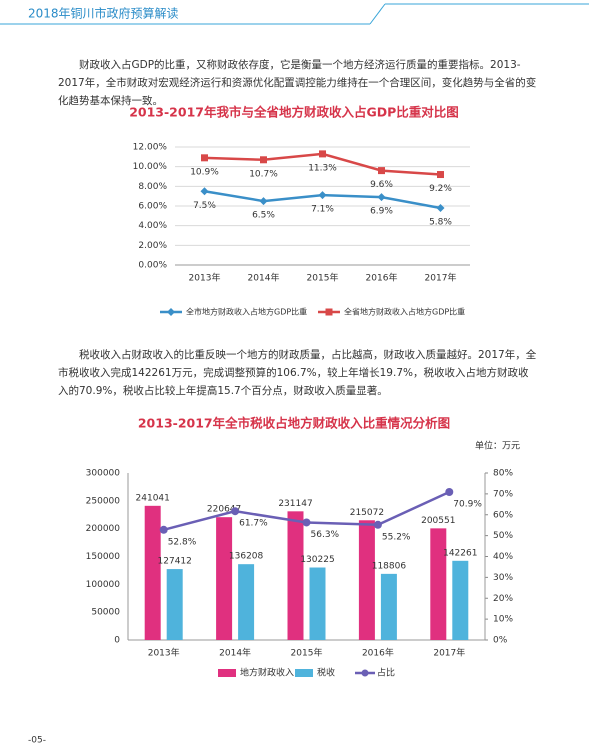 This screenshot has height=750, width=589. Describe the element at coordinates (503, 494) in the screenshot. I see `y2-tick-label: 70%` at that location.